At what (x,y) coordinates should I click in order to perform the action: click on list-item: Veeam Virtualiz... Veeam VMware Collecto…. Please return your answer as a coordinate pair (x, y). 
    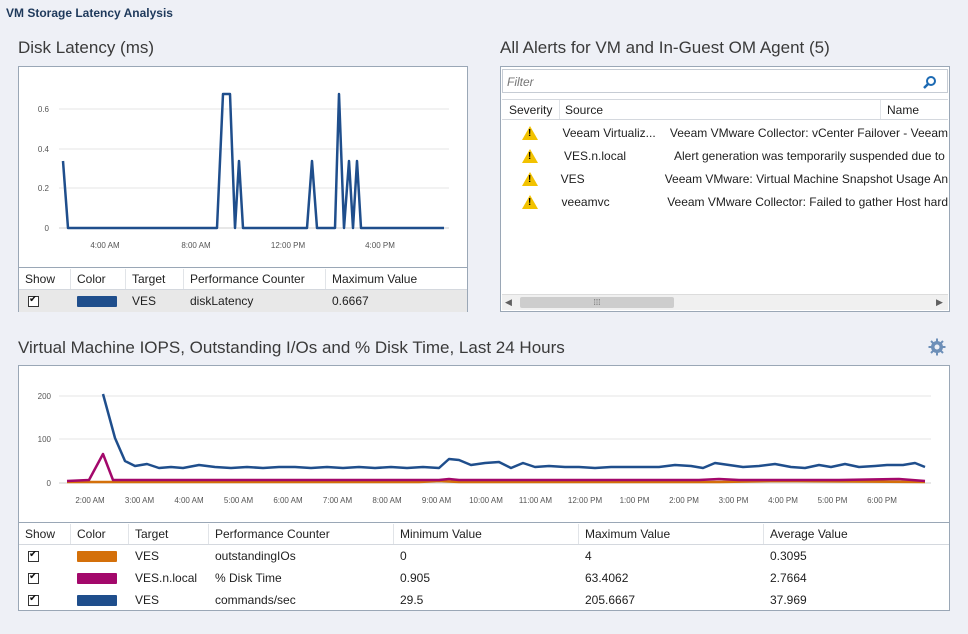
    Looking at the image, I should click on (725, 132).